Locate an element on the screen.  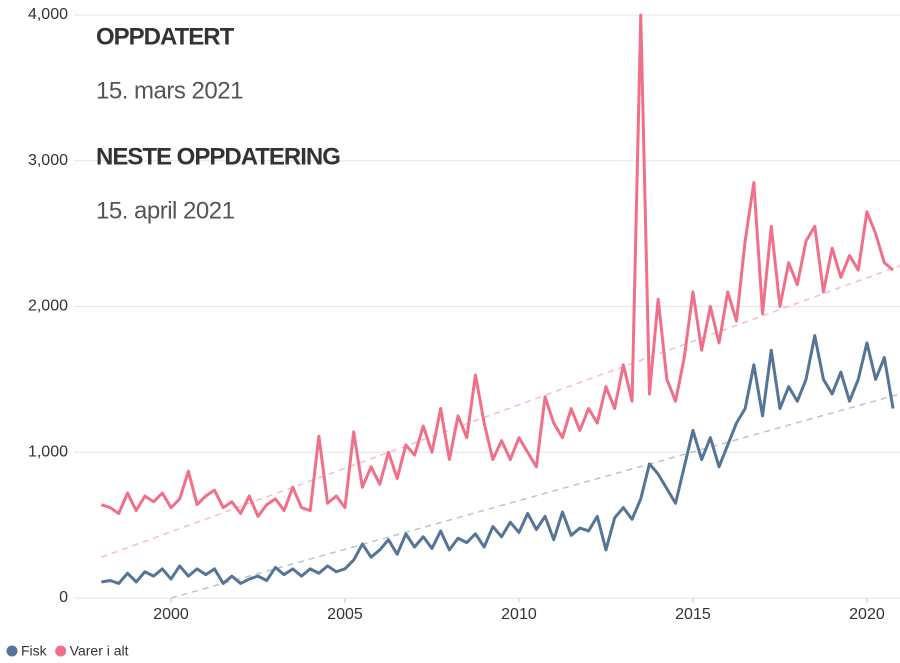
legend-label: Varer i alt is located at coordinates (99, 651).